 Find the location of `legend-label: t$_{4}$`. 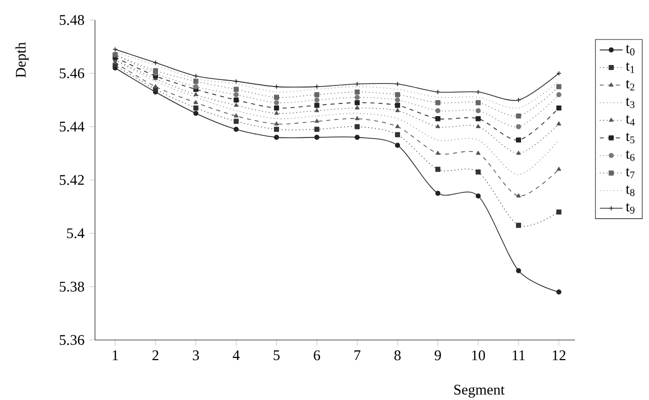

legend-label: t$_{4}$ is located at coordinates (630, 120).